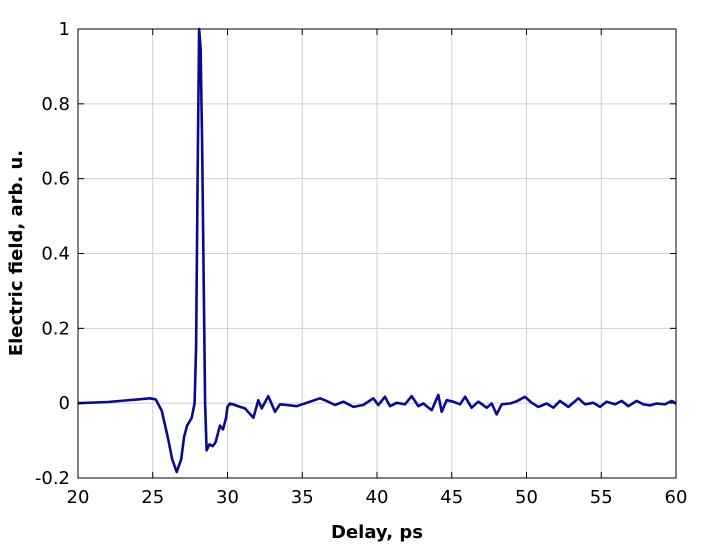  What do you see at coordinates (55, 328) in the screenshot?
I see `y-tick-label: 0.2` at bounding box center [55, 328].